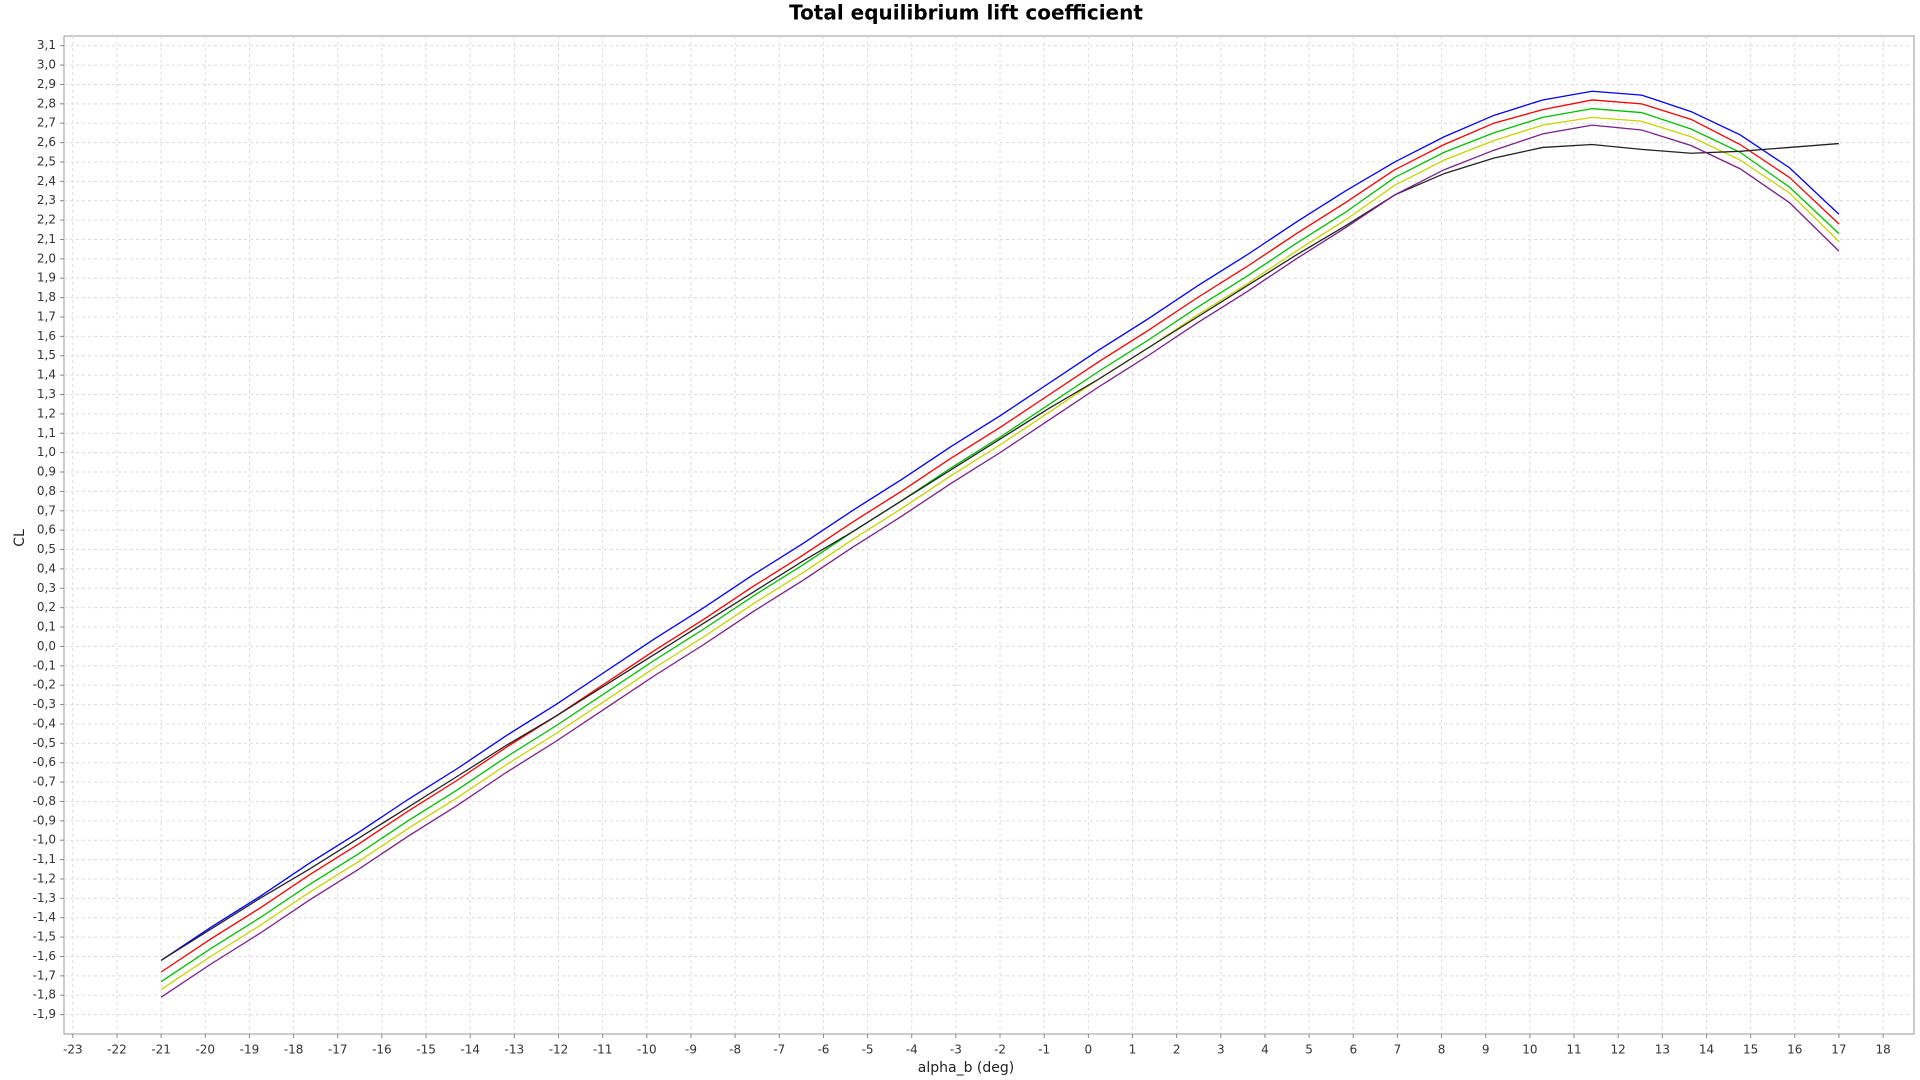  Describe the element at coordinates (426, 1050) in the screenshot. I see `x-tick-label: -15` at that location.